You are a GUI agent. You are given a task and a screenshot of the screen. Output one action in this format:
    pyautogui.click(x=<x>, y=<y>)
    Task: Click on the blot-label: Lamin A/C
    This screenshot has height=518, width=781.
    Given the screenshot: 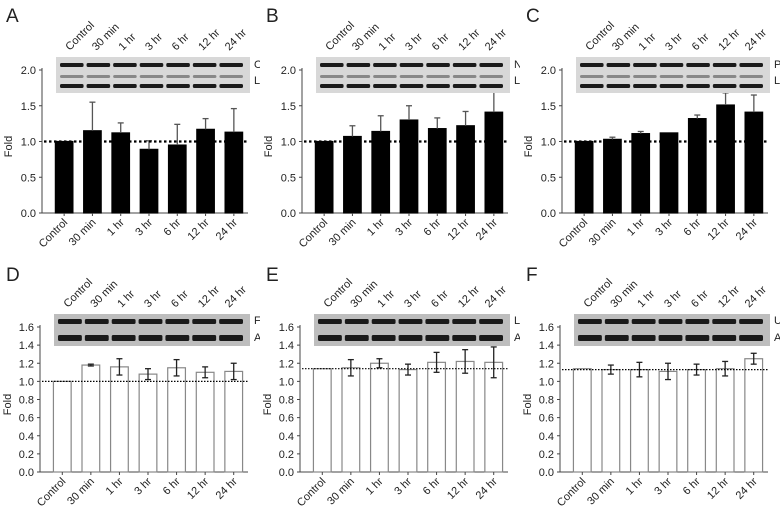 What is the action you would take?
    pyautogui.click(x=777, y=81)
    